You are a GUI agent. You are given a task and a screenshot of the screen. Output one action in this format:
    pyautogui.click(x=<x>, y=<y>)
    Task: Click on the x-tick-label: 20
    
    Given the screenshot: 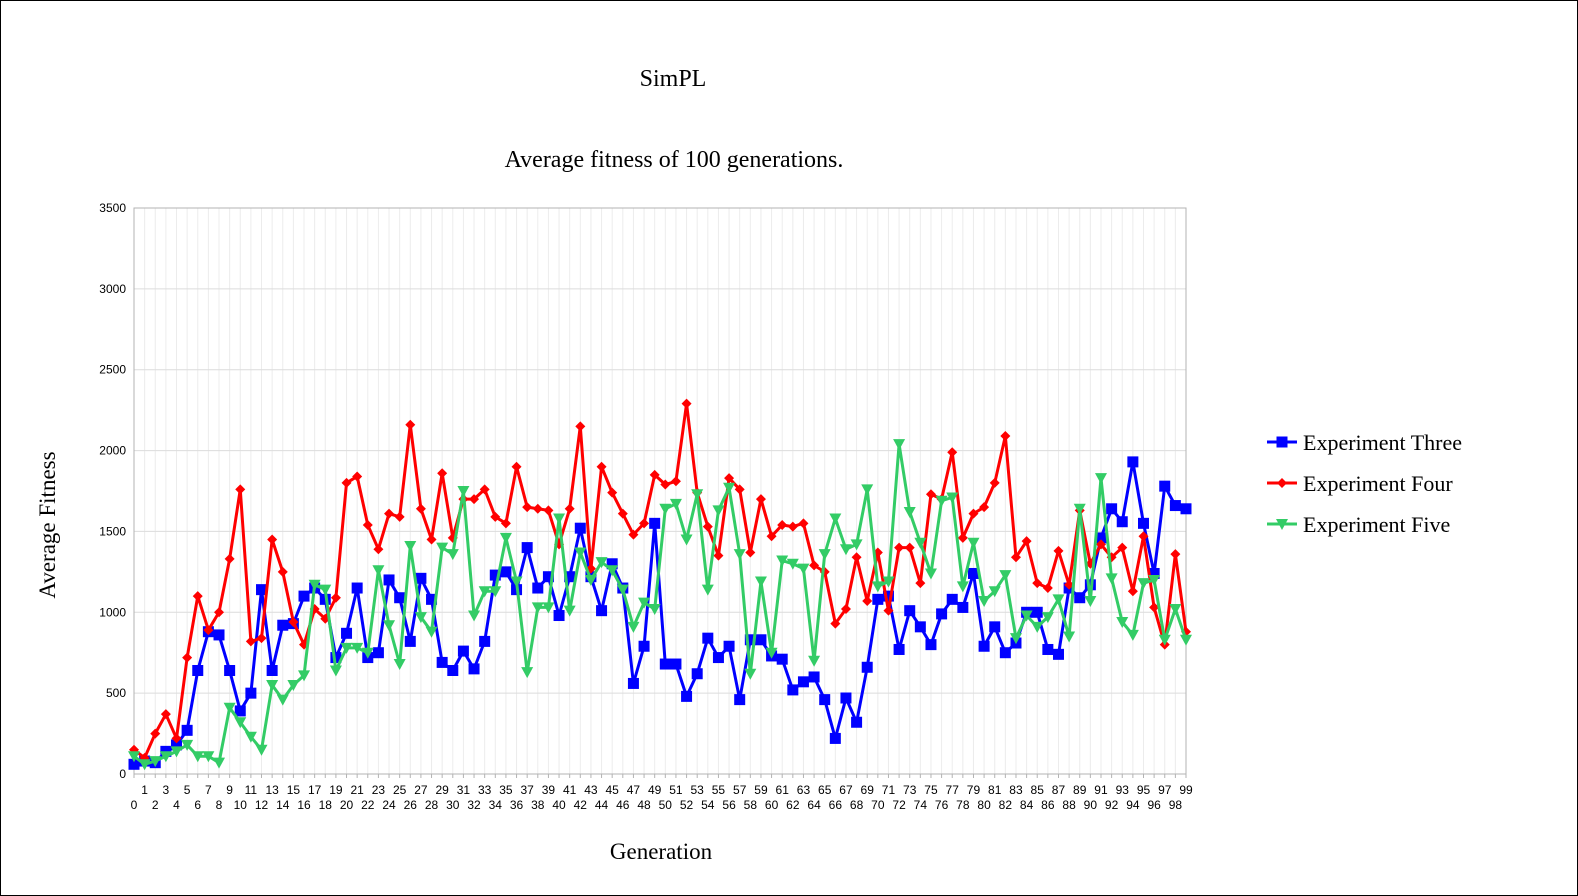 What is the action you would take?
    pyautogui.click(x=347, y=805)
    